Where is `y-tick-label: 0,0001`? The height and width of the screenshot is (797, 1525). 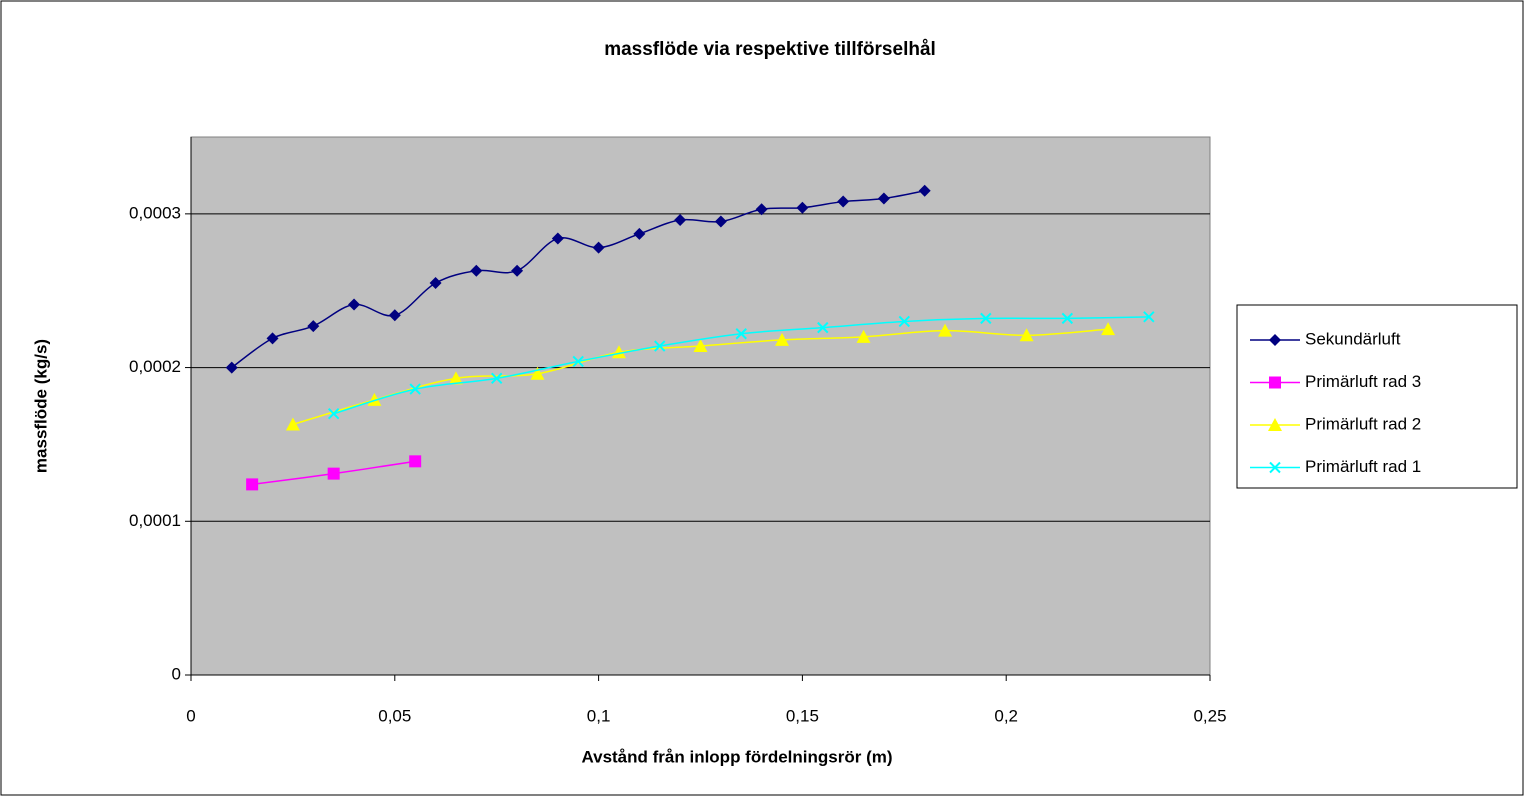
y-tick-label: 0,0001 is located at coordinates (155, 520).